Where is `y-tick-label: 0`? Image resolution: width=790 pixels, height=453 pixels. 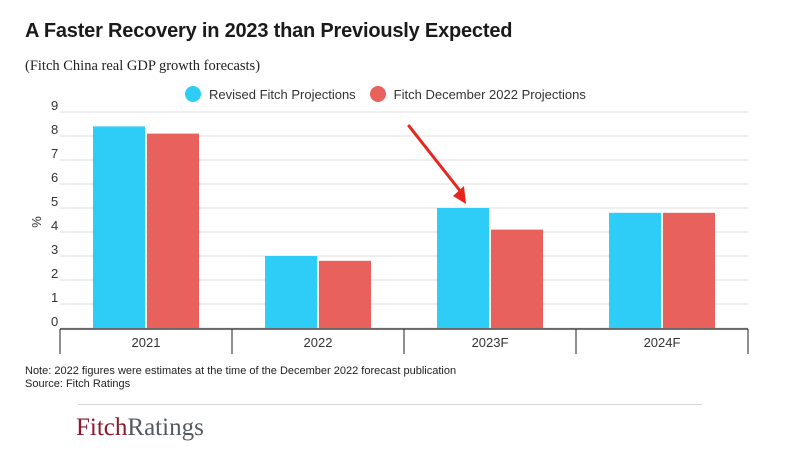 y-tick-label: 0 is located at coordinates (54, 321).